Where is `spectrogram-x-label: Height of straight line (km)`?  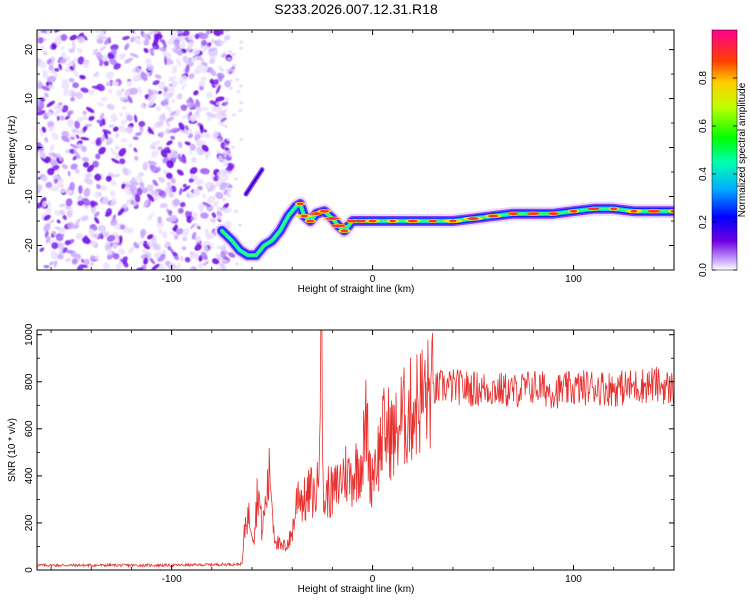
spectrogram-x-label: Height of straight line (km) is located at coordinates (356, 289).